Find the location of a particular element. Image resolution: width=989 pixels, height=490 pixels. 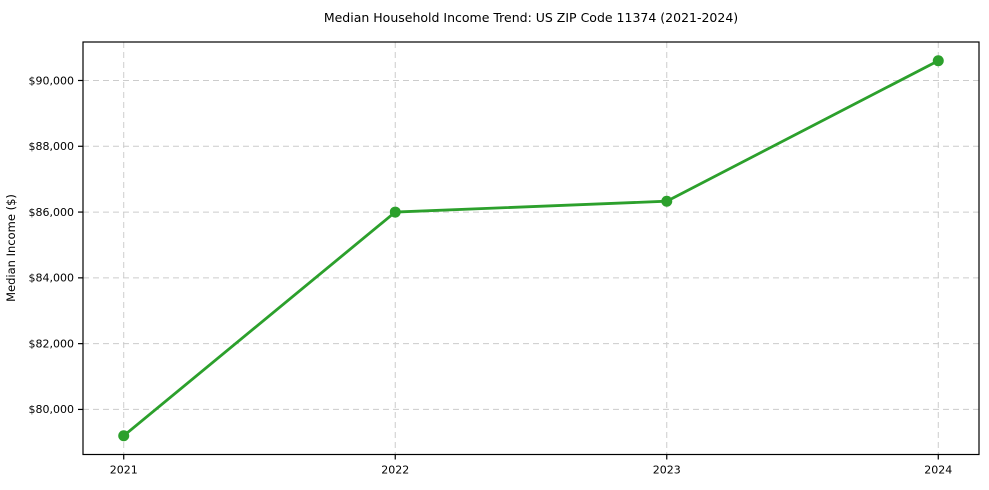

y-tick-label: $84,000 is located at coordinates (52, 278).